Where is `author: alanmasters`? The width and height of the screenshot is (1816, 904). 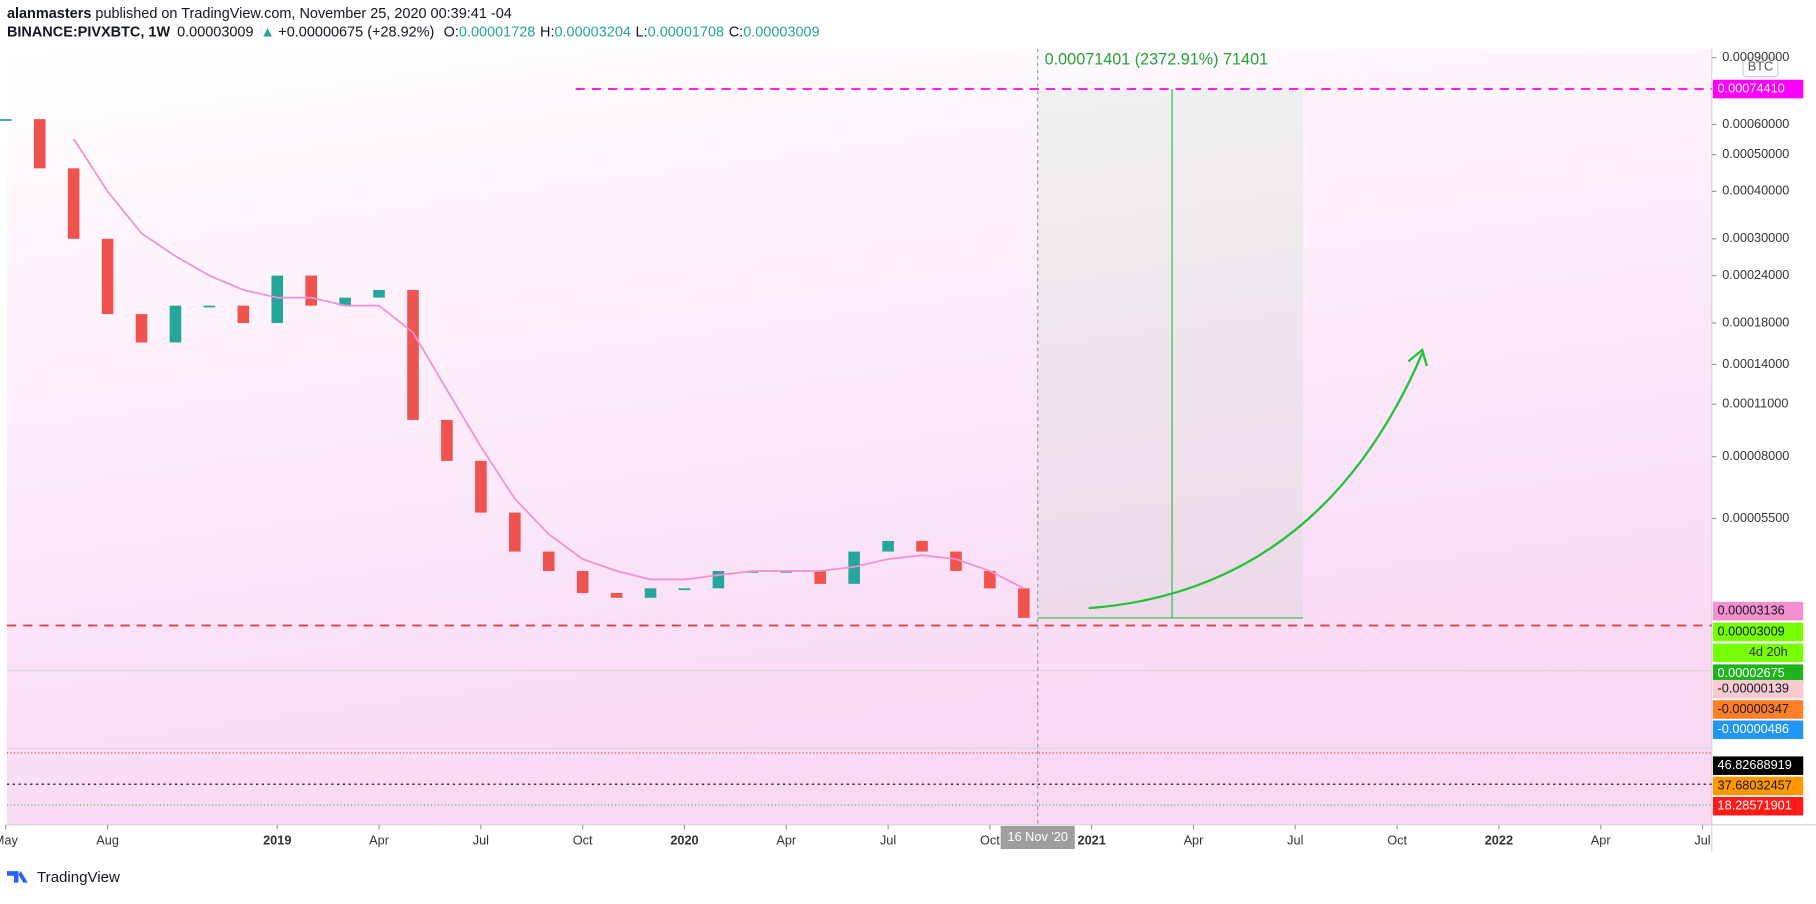 author: alanmasters is located at coordinates (49, 14).